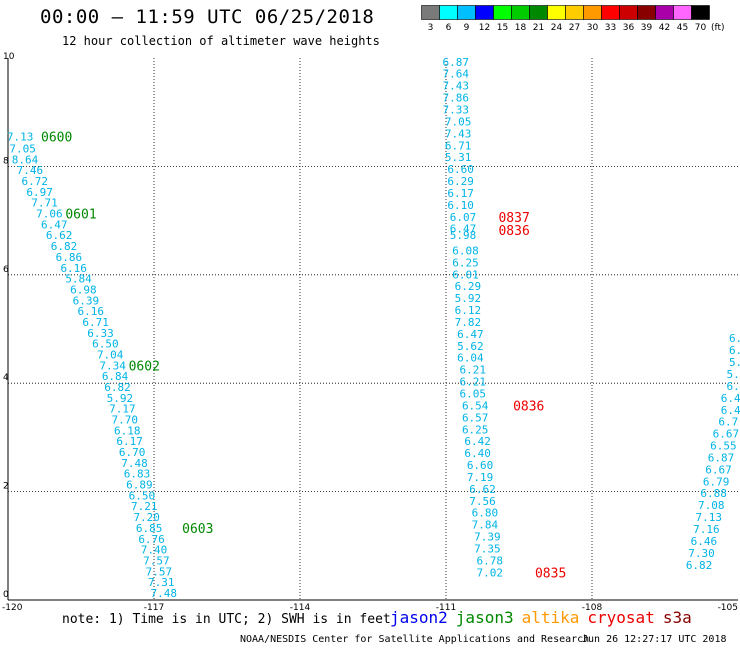 The height and width of the screenshot is (650, 740). I want to click on wave-height-value: 6.25, so click(465, 262).